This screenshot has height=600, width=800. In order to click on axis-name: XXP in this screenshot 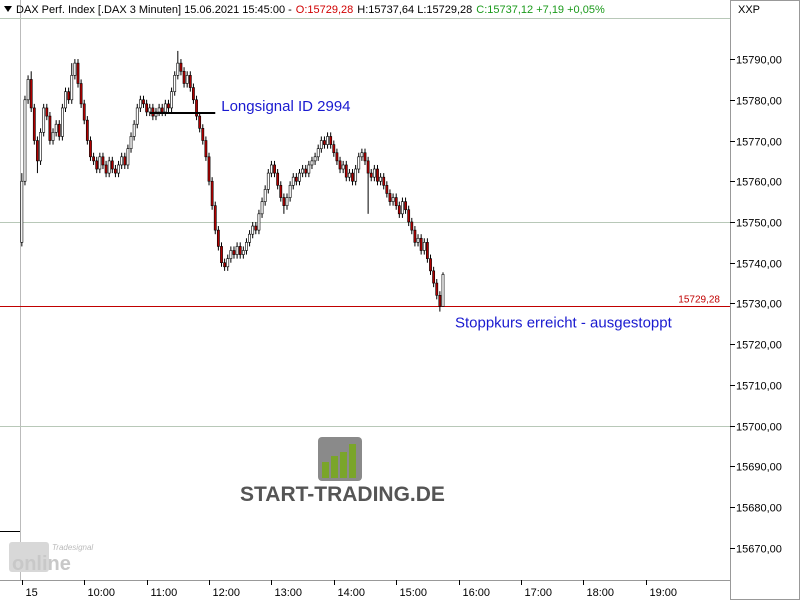, I will do `click(749, 10)`.